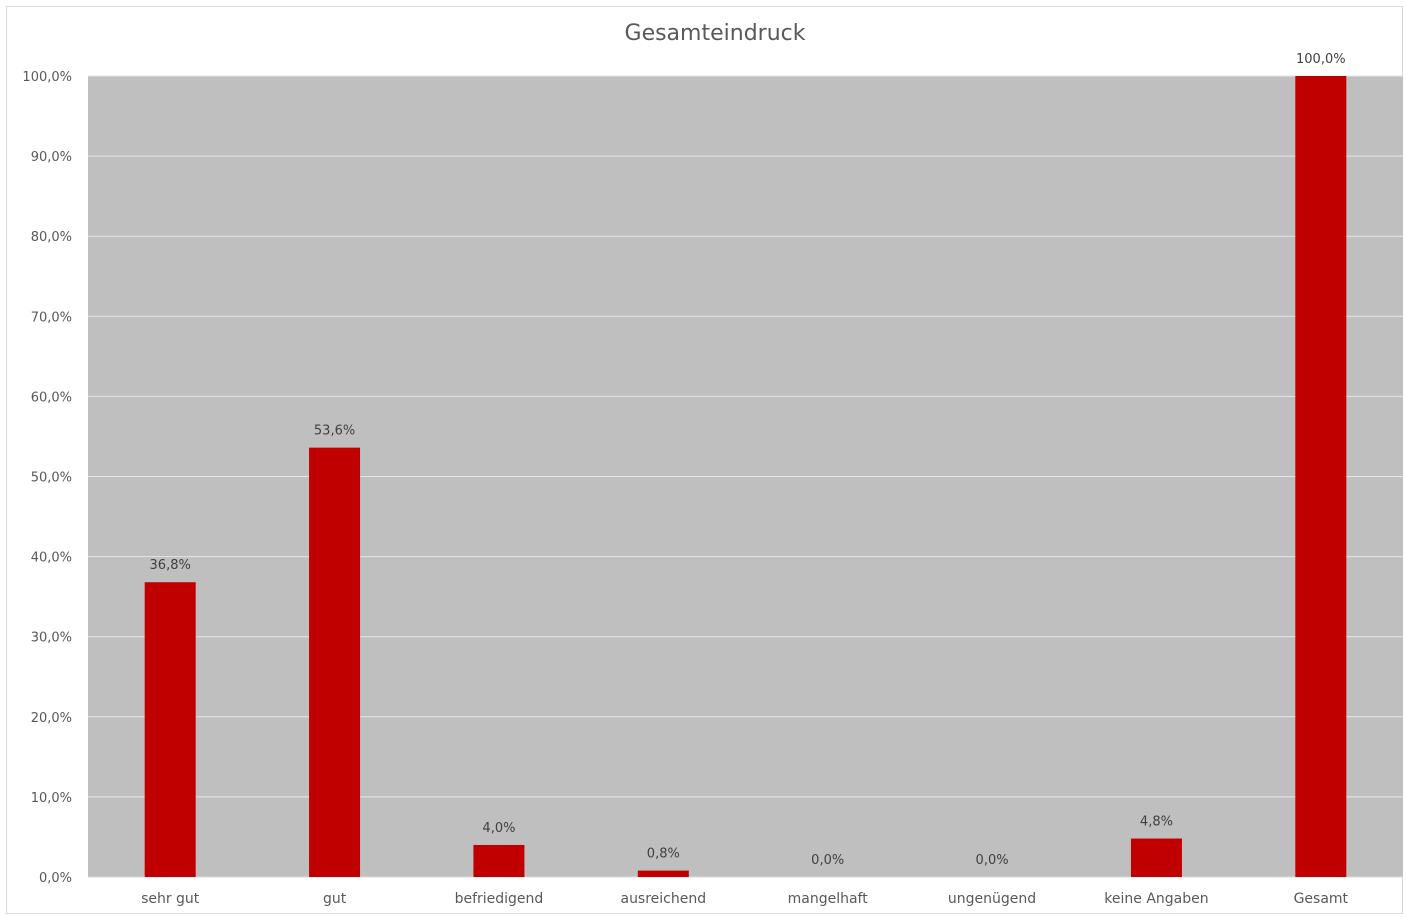 The height and width of the screenshot is (917, 1406). Describe the element at coordinates (715, 33) in the screenshot. I see `chart-title: Gesamteindruck` at that location.